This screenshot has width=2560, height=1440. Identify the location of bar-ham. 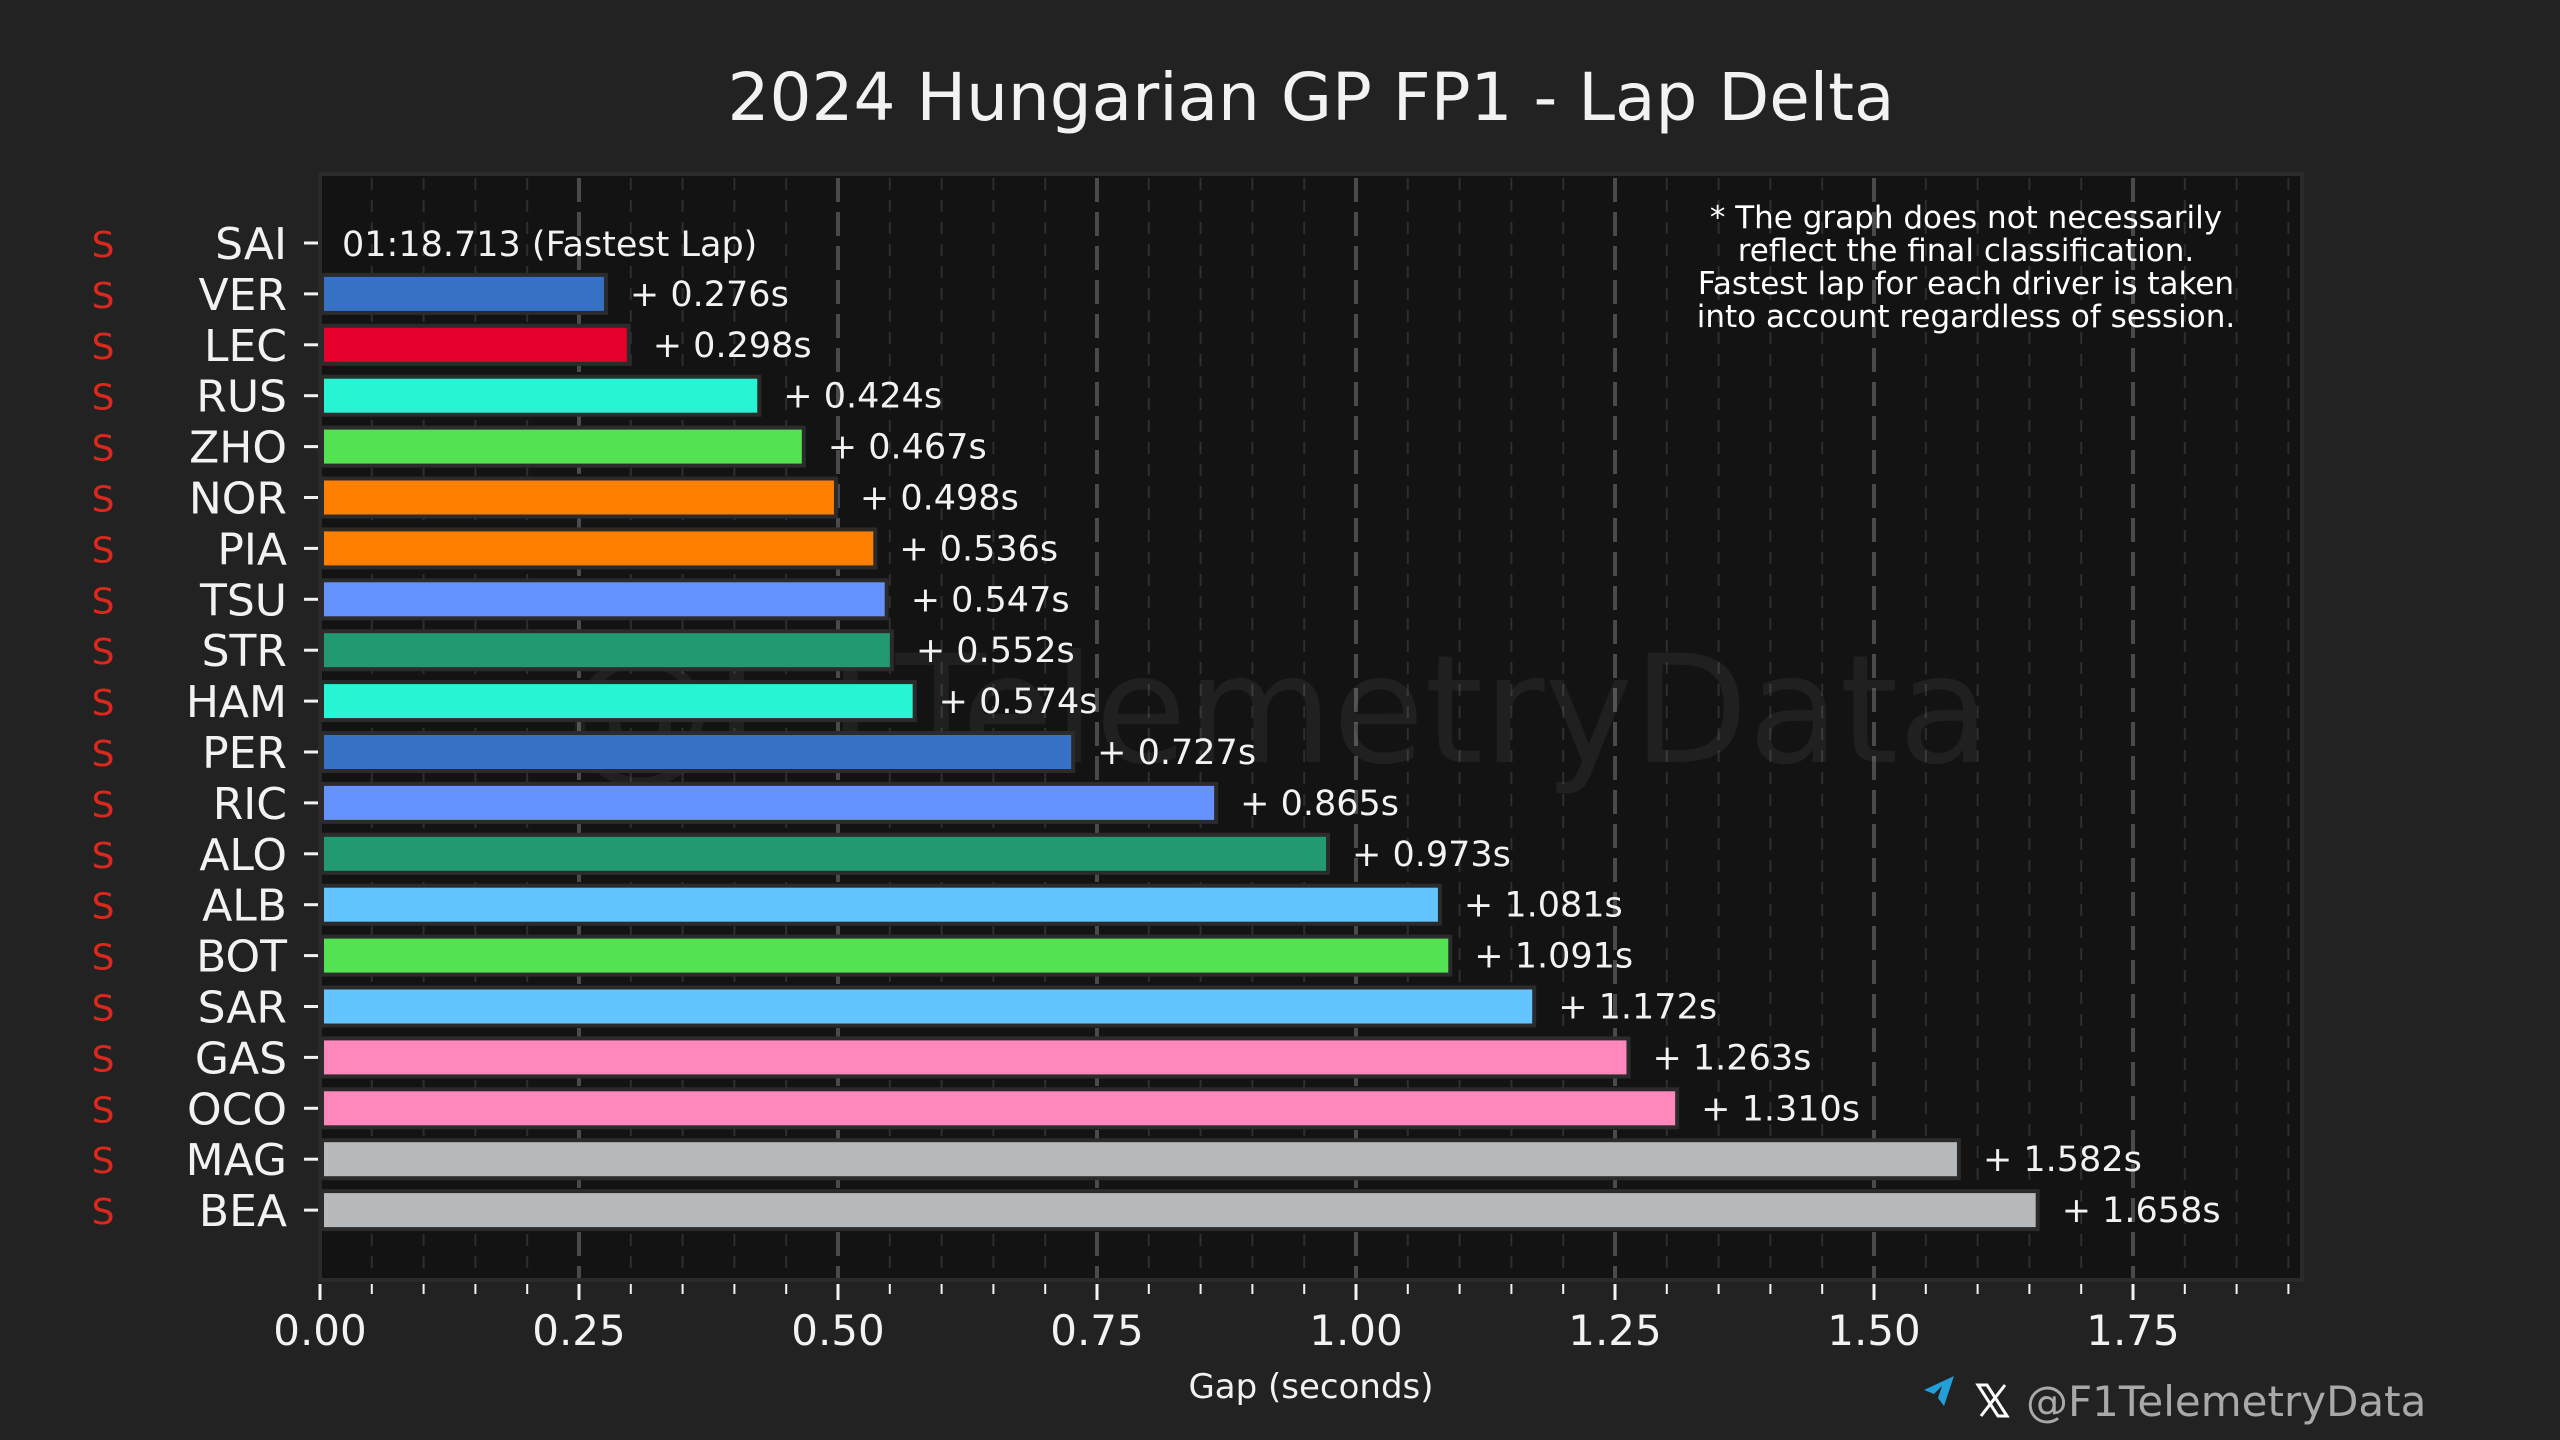
(618, 701).